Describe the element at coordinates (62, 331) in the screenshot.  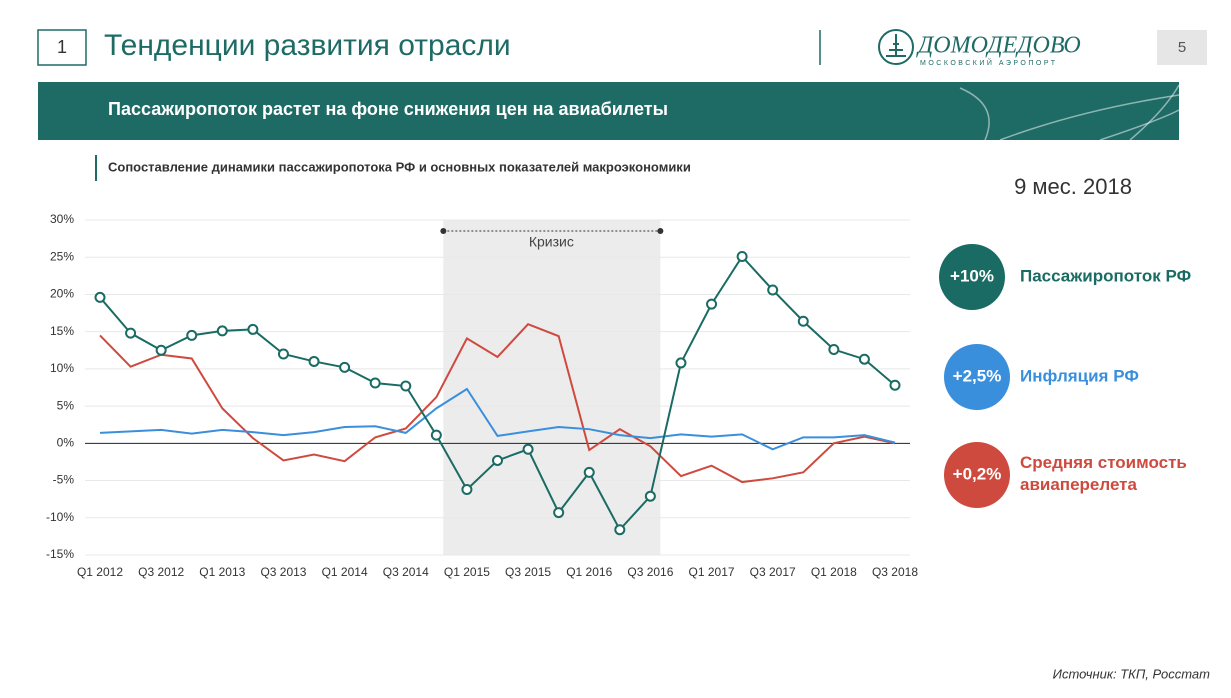
I see `y-tick-label: 15%` at that location.